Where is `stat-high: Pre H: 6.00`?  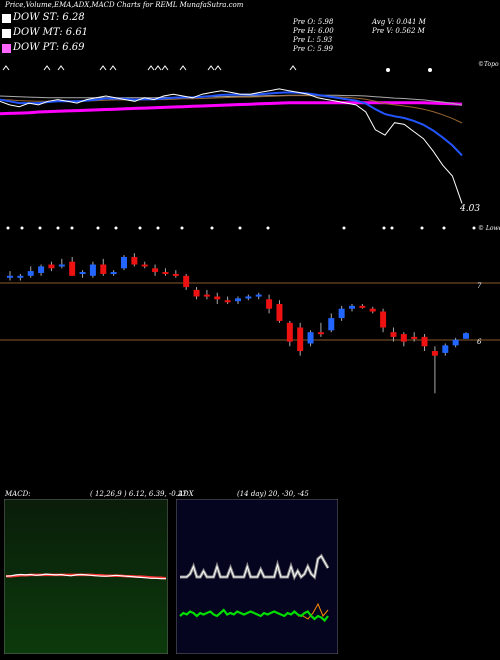 stat-high: Pre H: 6.00 is located at coordinates (313, 31).